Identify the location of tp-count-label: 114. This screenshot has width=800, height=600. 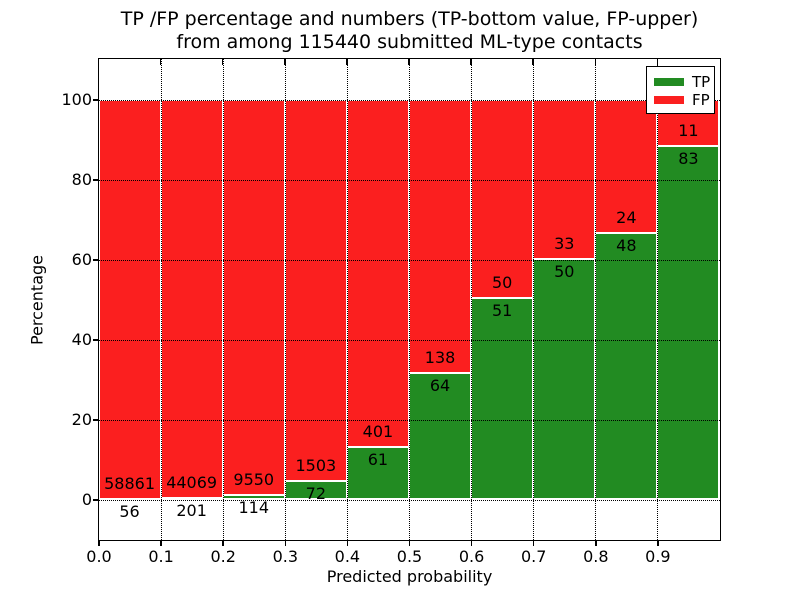
(254, 507).